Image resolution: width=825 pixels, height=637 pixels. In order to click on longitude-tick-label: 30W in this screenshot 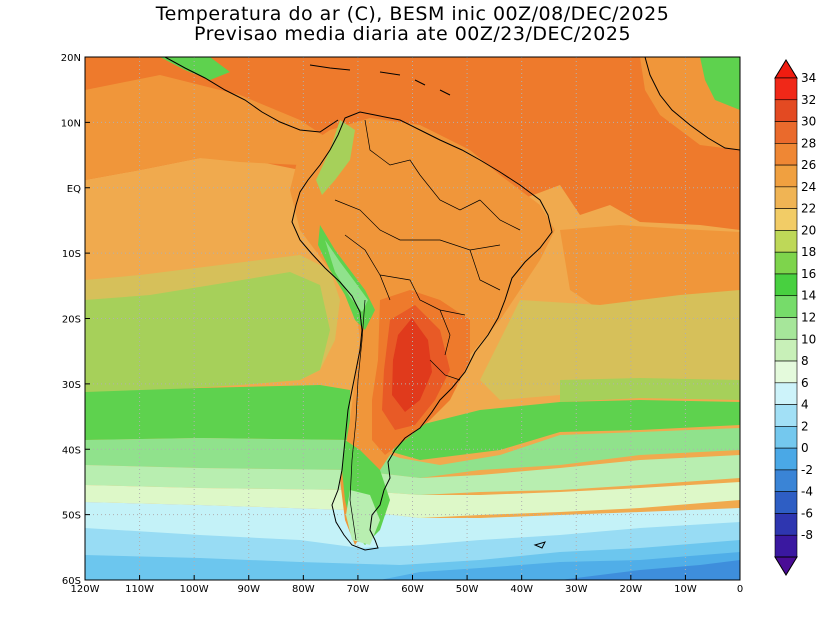, I will do `click(576, 589)`.